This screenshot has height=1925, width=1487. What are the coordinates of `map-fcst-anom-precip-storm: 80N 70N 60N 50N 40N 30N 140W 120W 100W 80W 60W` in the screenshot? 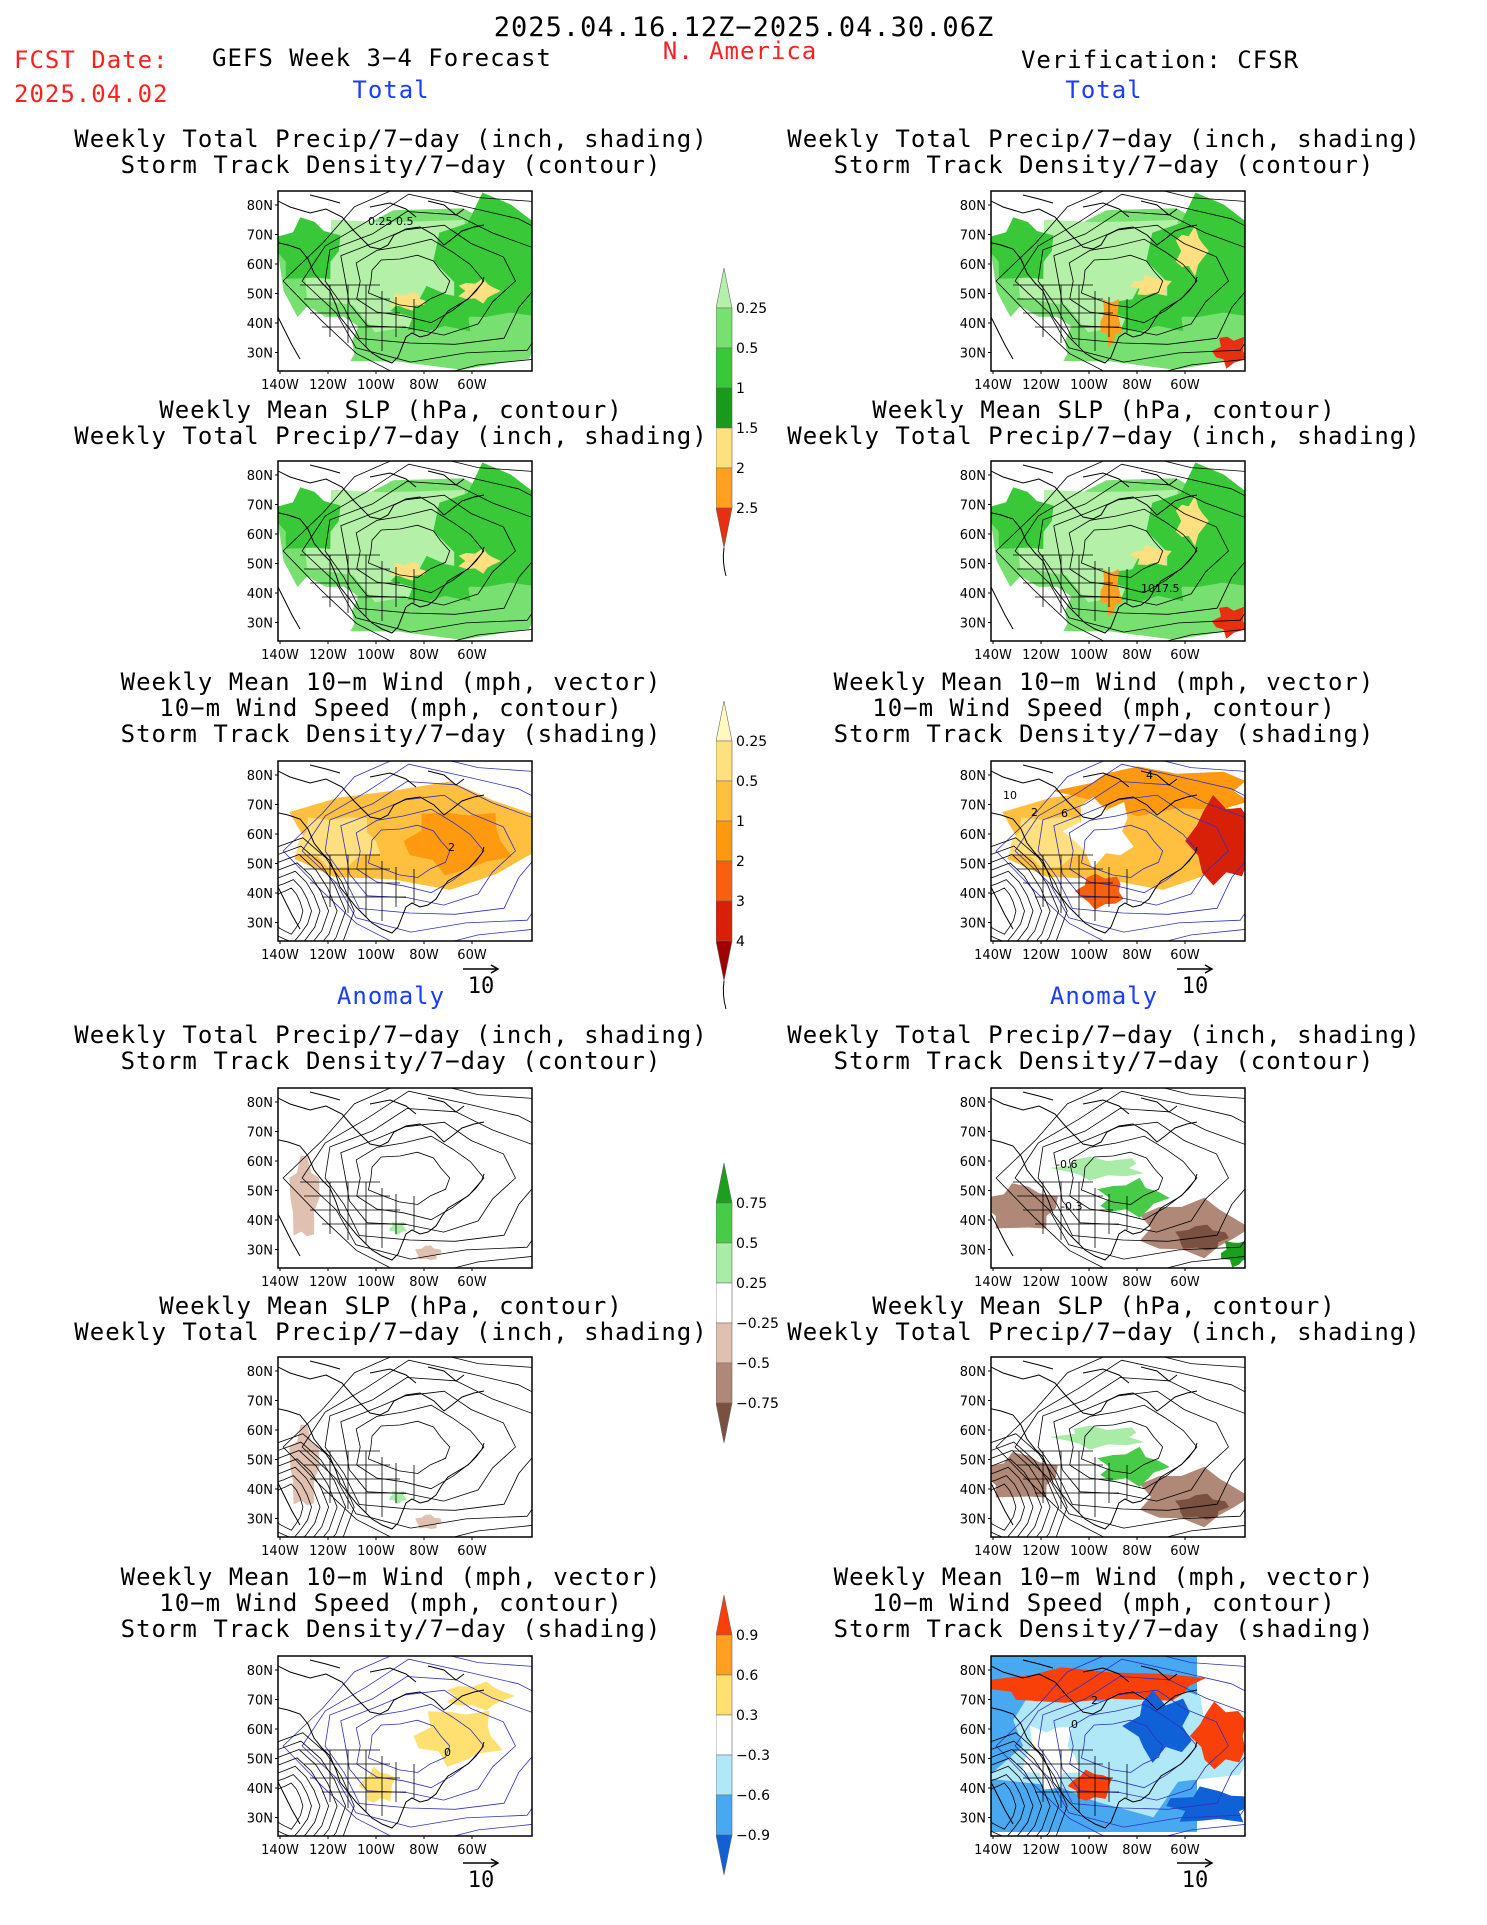 It's located at (383, 1190).